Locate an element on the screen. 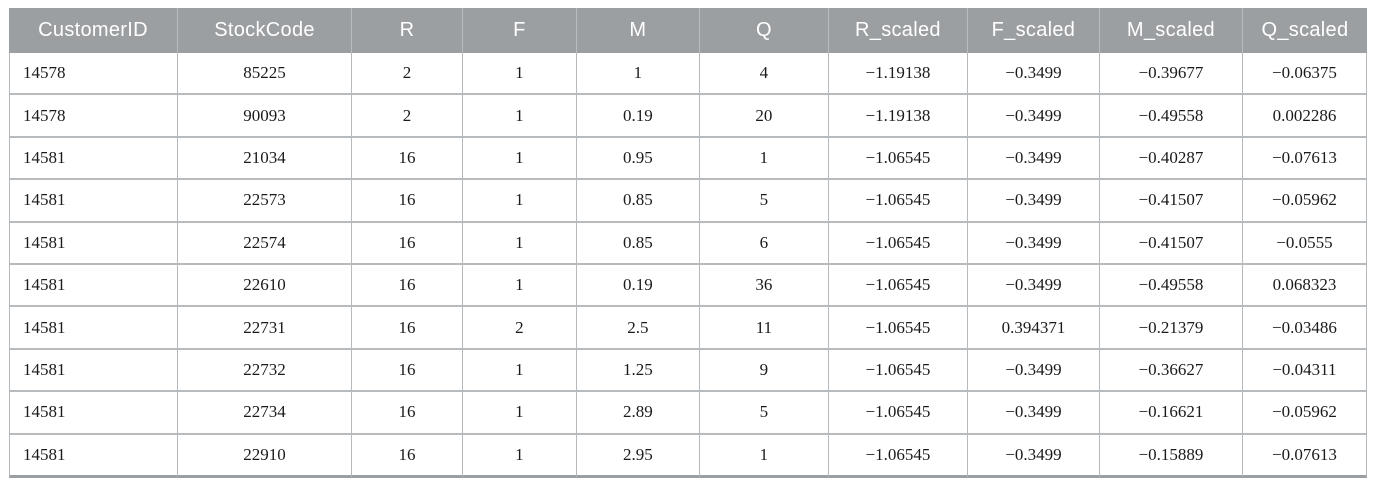  cell-q: 20 is located at coordinates (764, 116).